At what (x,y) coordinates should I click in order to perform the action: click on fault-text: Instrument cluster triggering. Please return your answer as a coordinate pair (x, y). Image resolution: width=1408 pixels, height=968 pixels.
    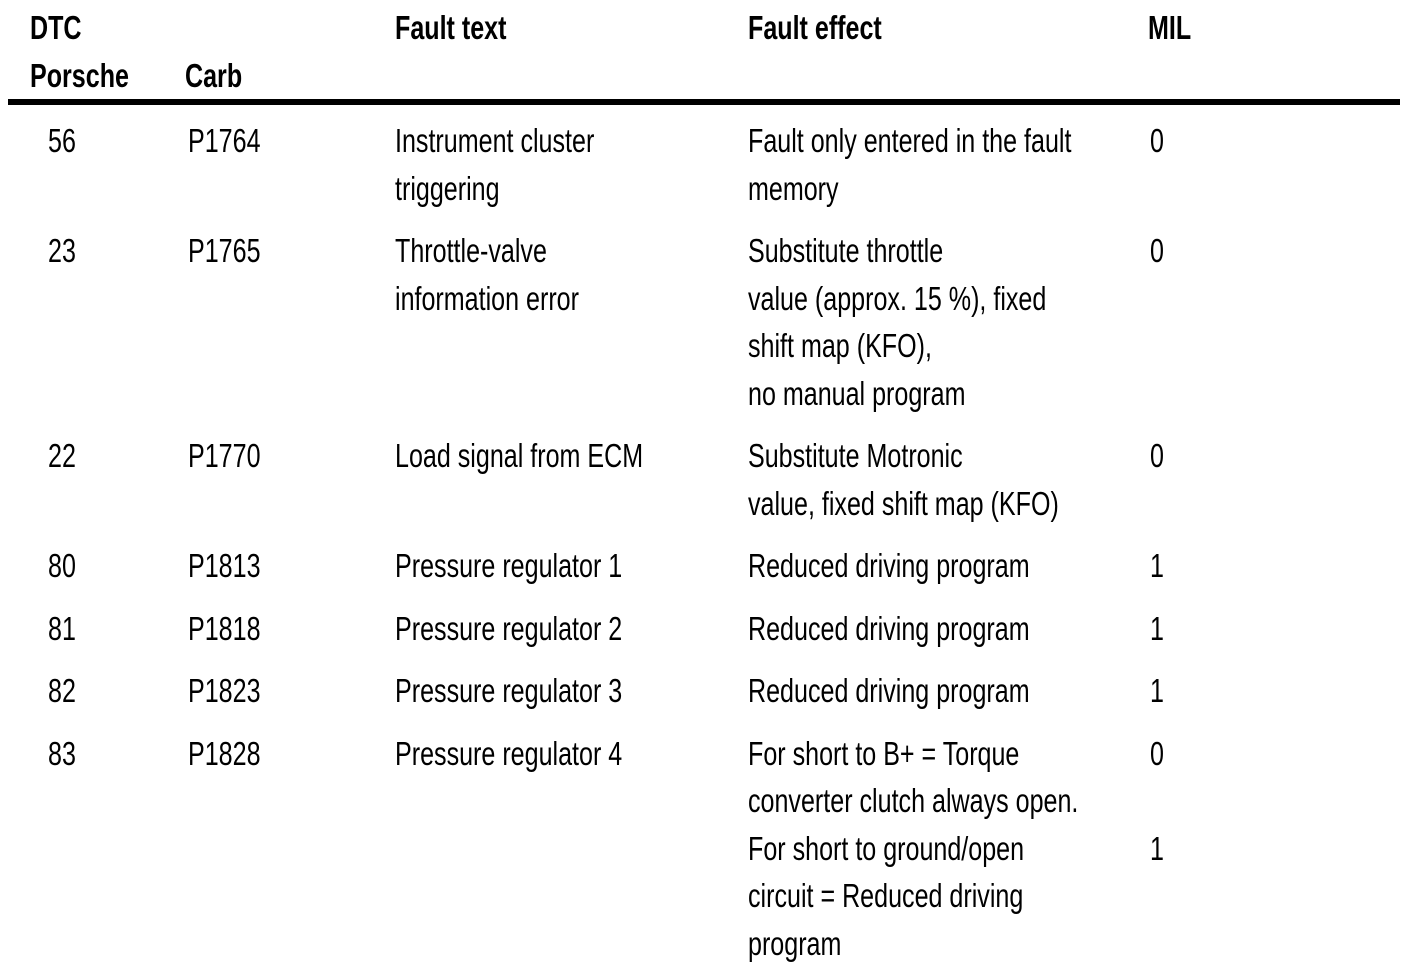
    Looking at the image, I should click on (495, 164).